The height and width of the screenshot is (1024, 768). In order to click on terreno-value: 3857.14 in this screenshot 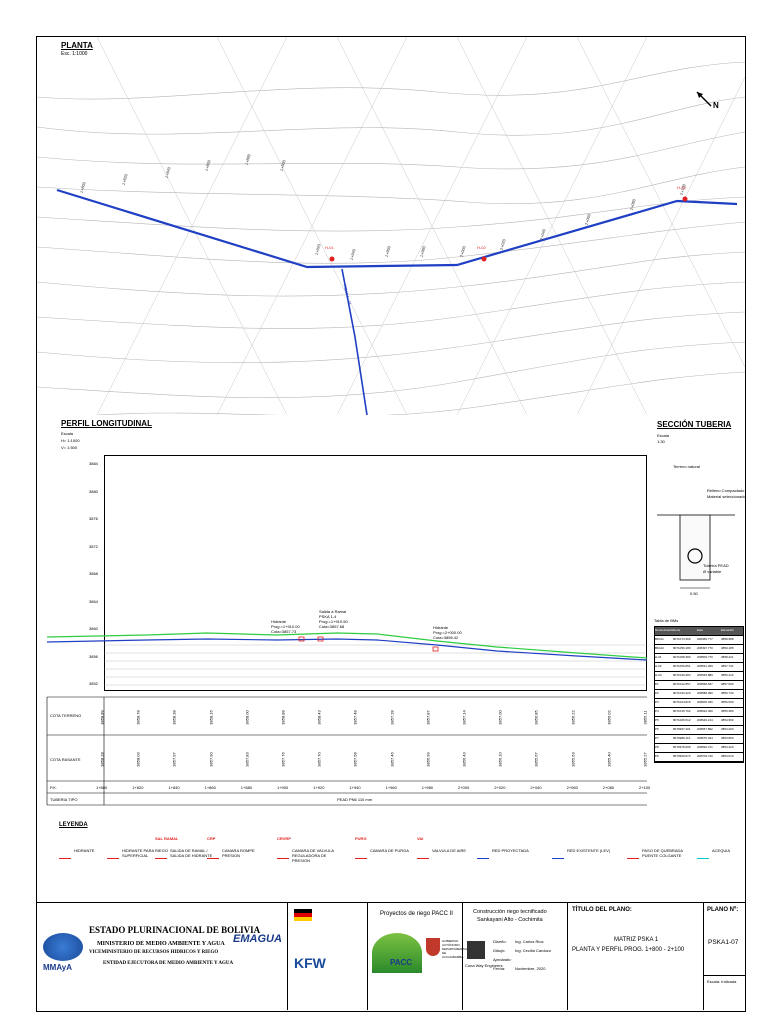, I will do `click(464, 717)`.